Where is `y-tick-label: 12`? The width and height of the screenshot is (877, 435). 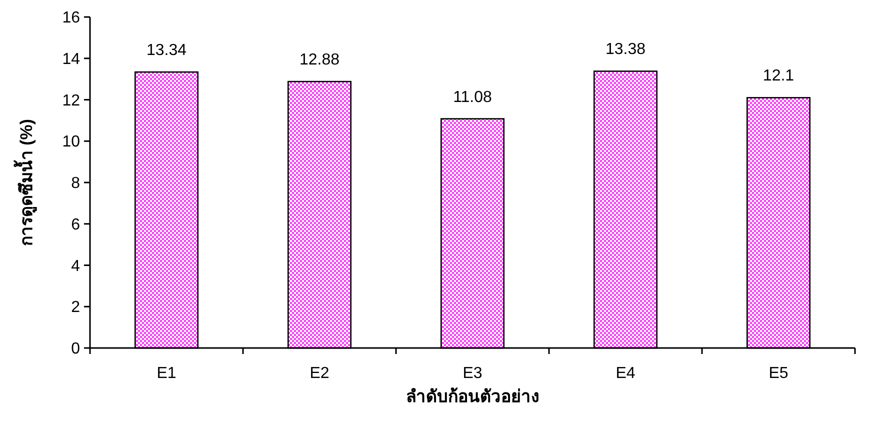 y-tick-label: 12 is located at coordinates (71, 101).